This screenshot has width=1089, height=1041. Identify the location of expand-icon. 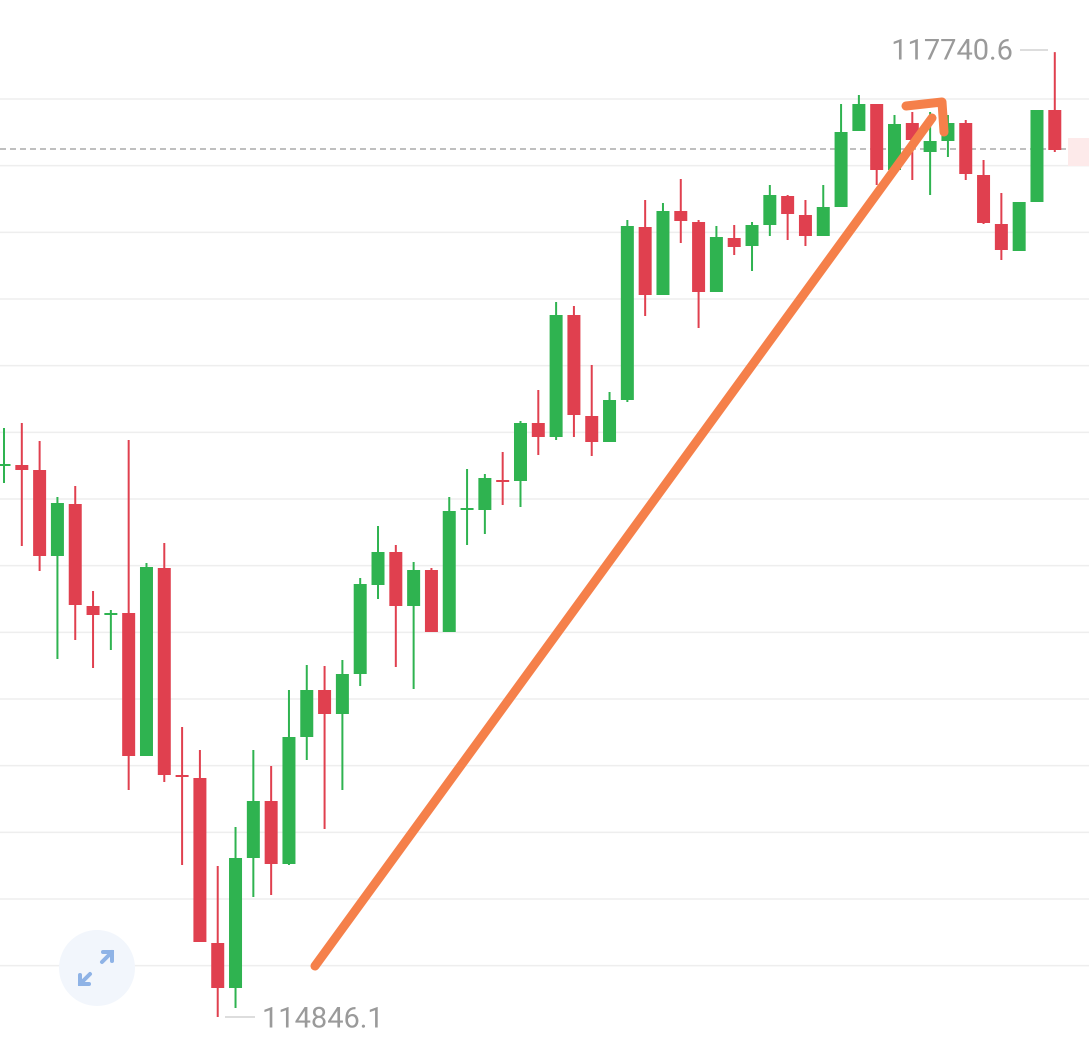
(96, 968).